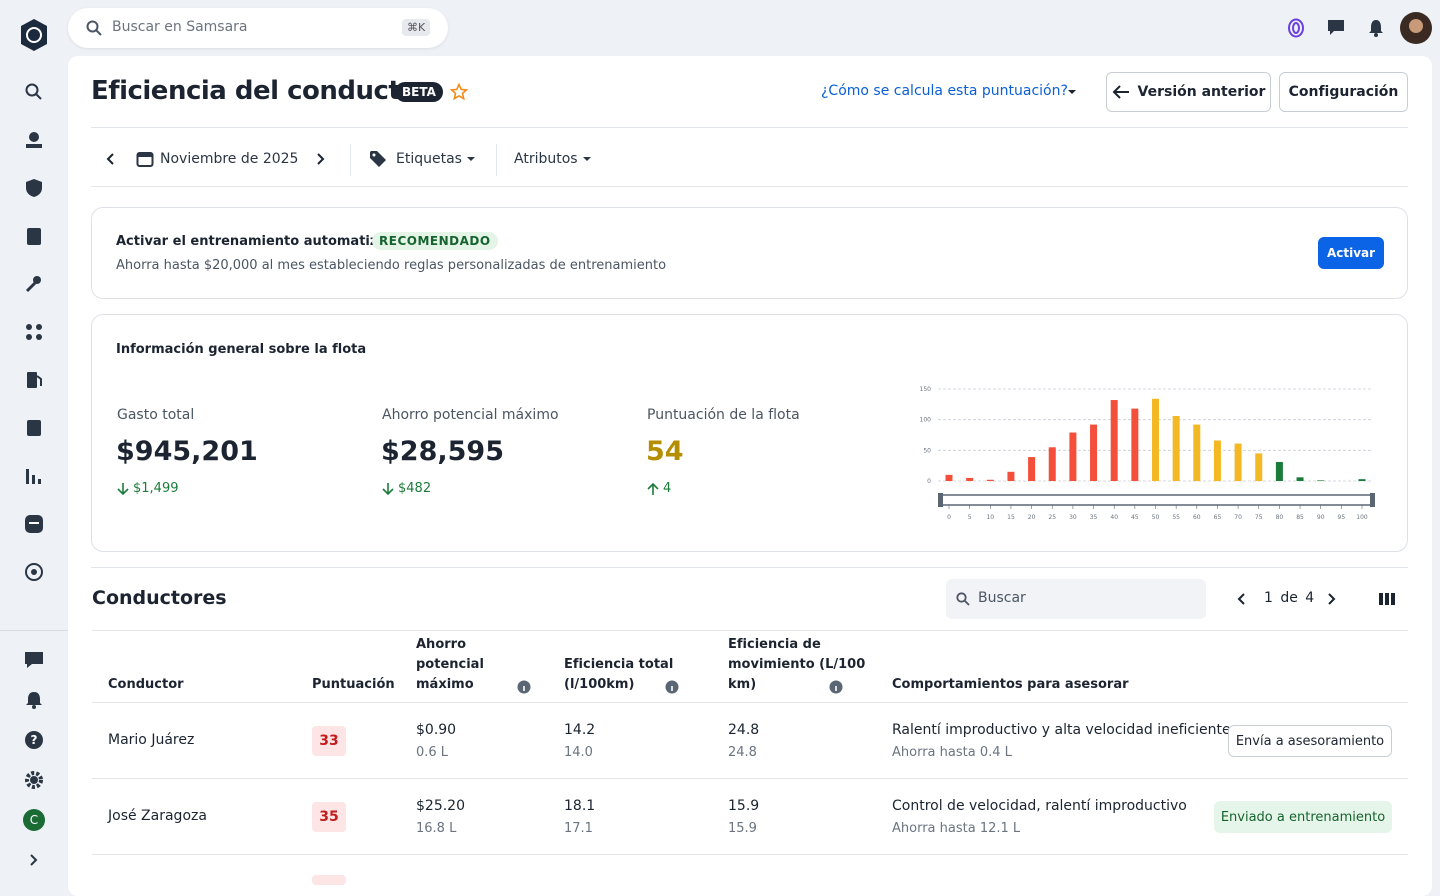  I want to click on metric-value: $945,201, so click(187, 451).